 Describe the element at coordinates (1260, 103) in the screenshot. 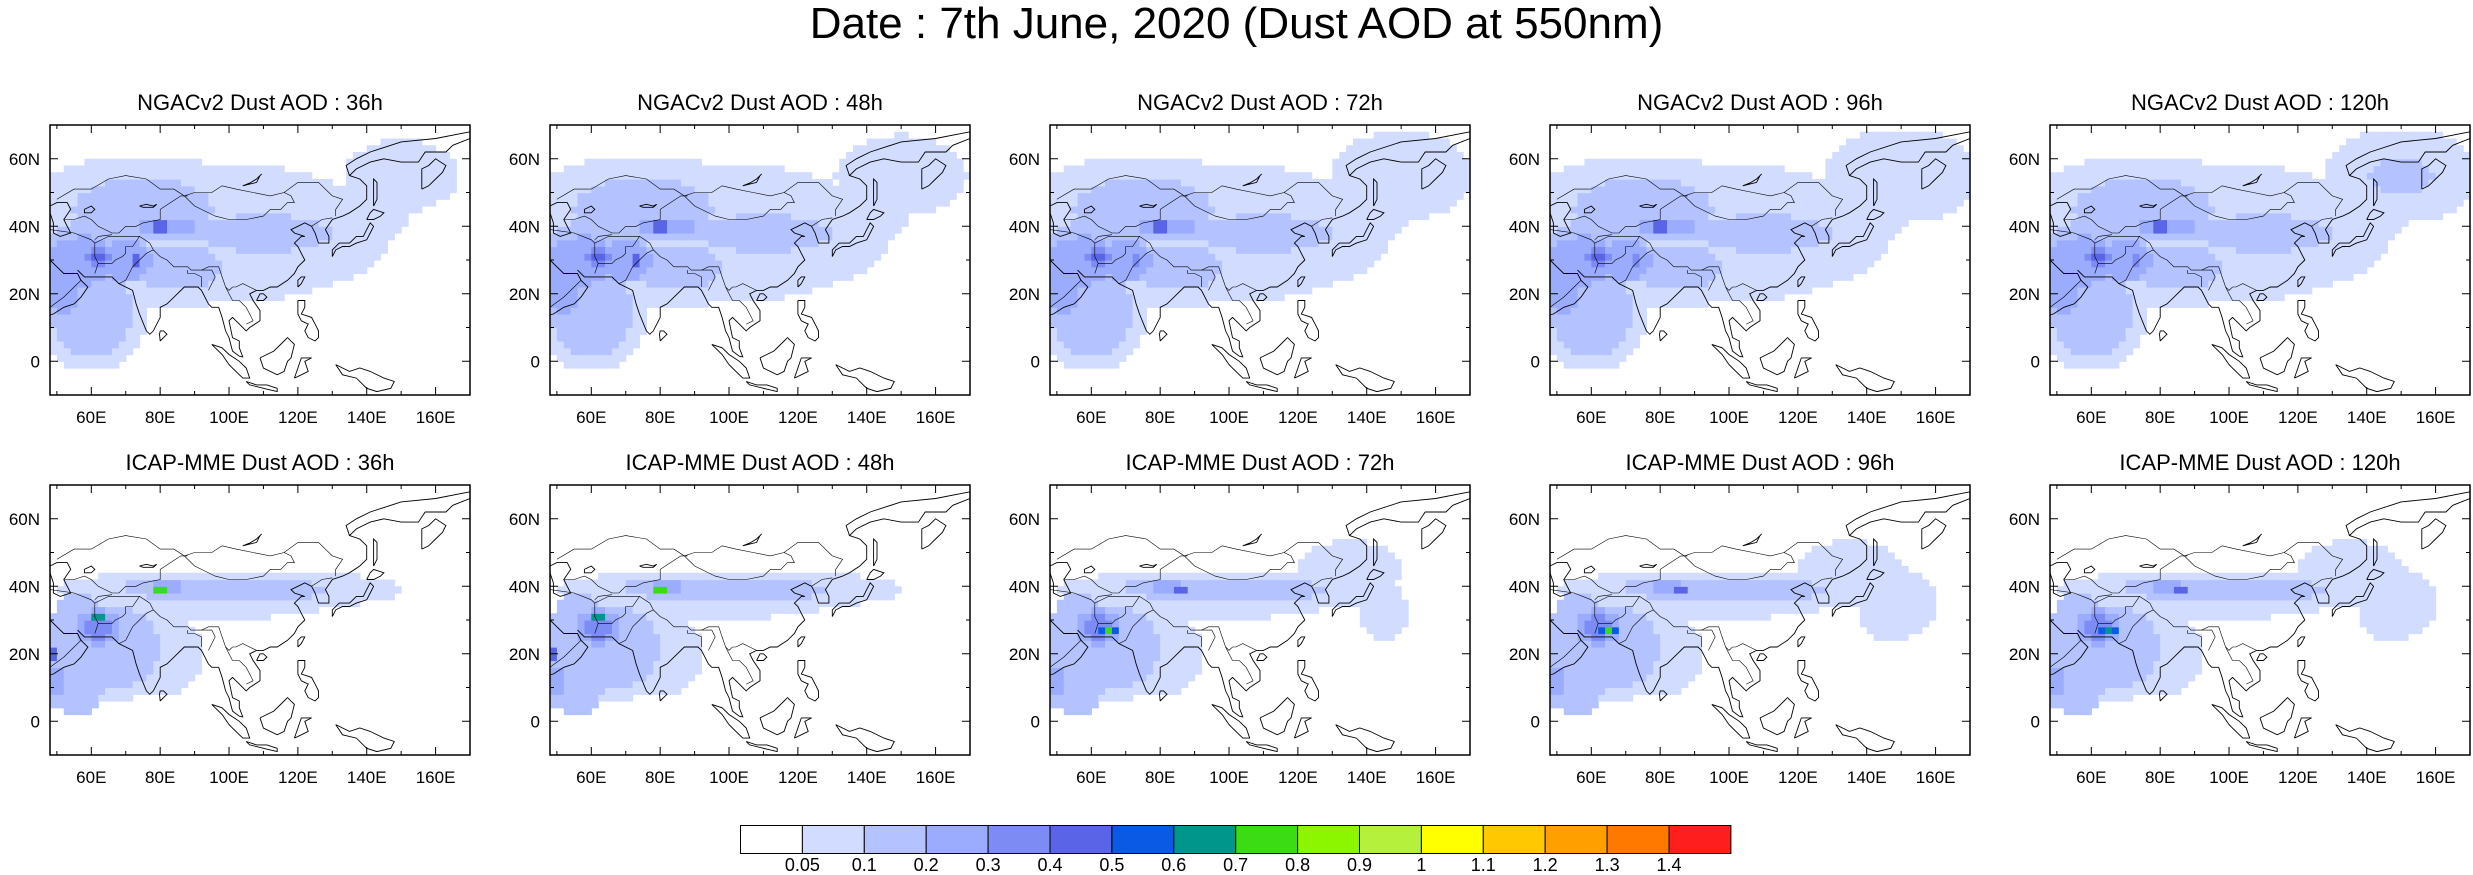

I see `panel-title: NGACv2 Dust AOD : 72h` at that location.